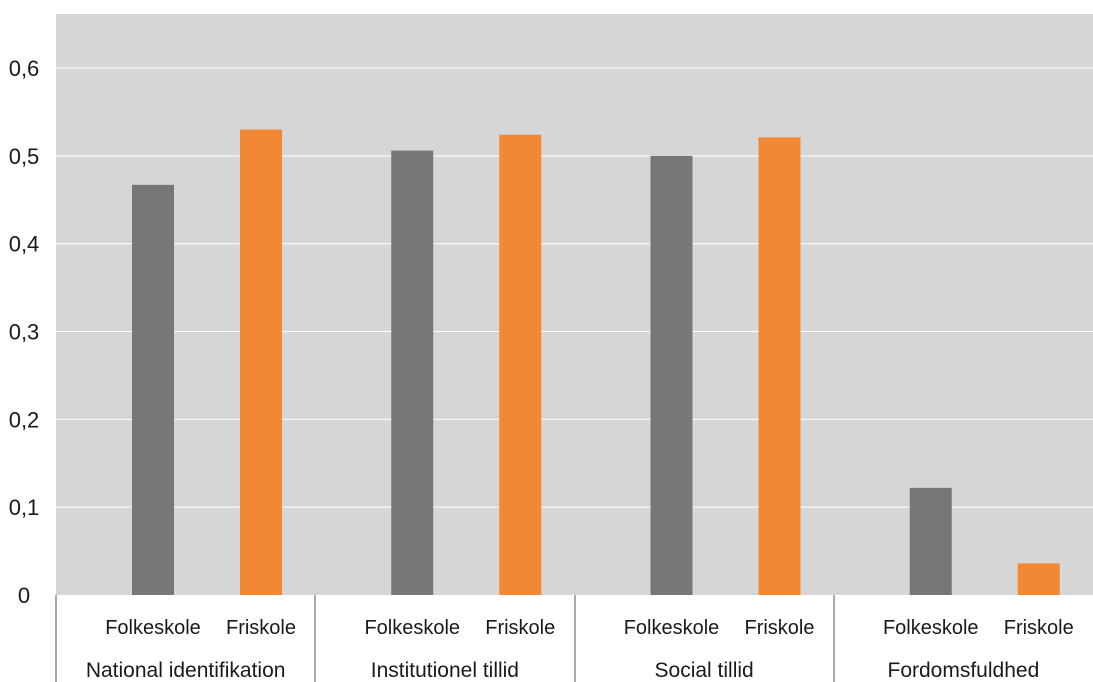  Describe the element at coordinates (704, 670) in the screenshot. I see `x-group-label: Social tillid` at that location.